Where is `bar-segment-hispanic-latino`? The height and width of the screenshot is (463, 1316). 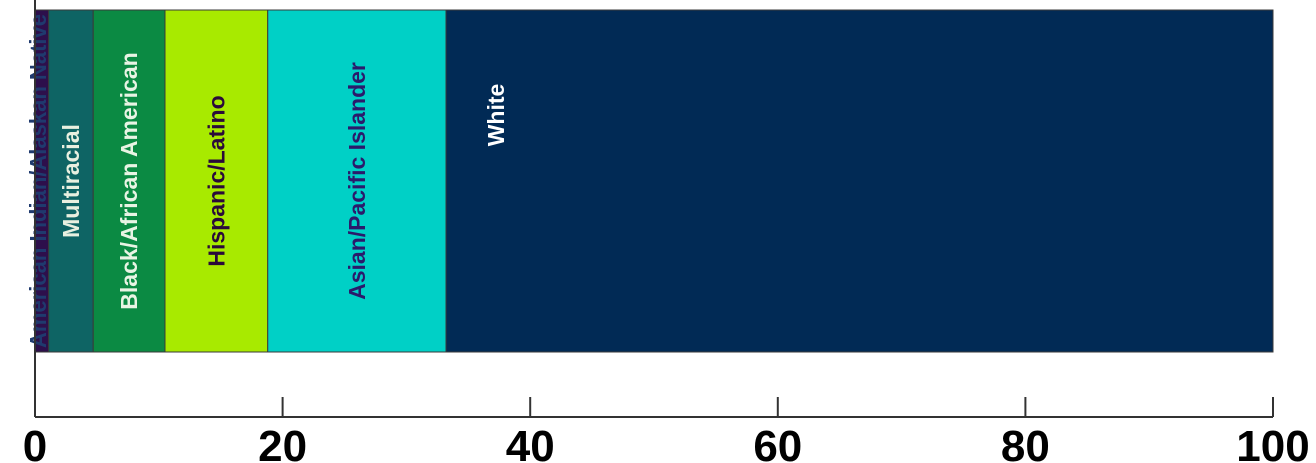
bar-segment-hispanic-latino is located at coordinates (216, 181).